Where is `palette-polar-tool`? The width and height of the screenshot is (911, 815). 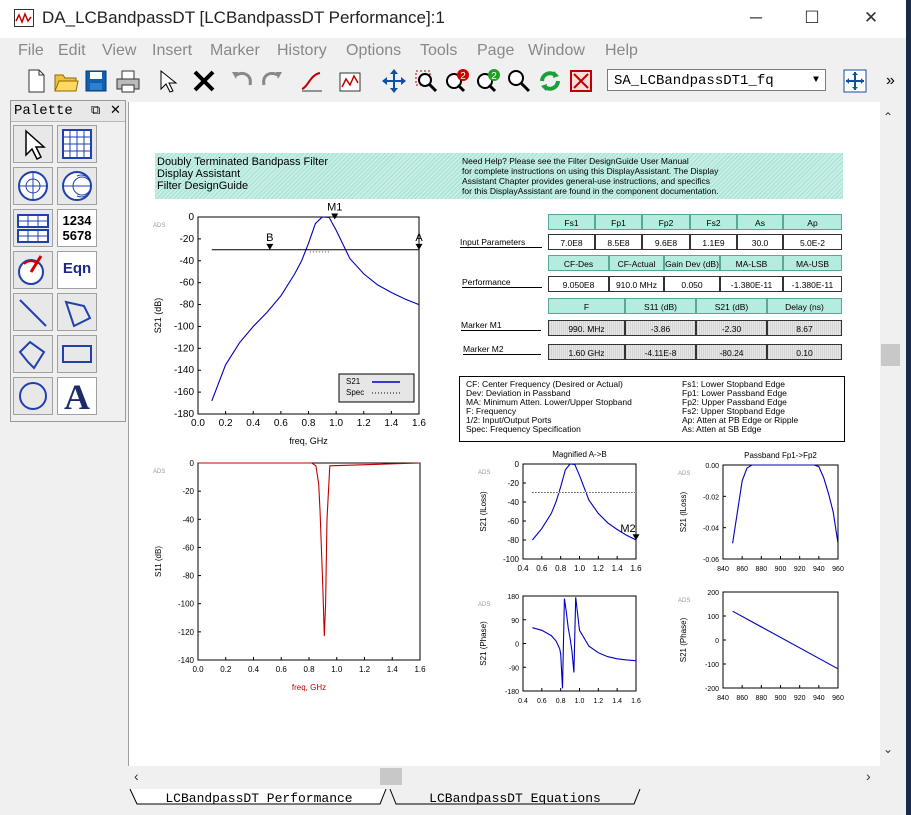 palette-polar-tool is located at coordinates (33, 186).